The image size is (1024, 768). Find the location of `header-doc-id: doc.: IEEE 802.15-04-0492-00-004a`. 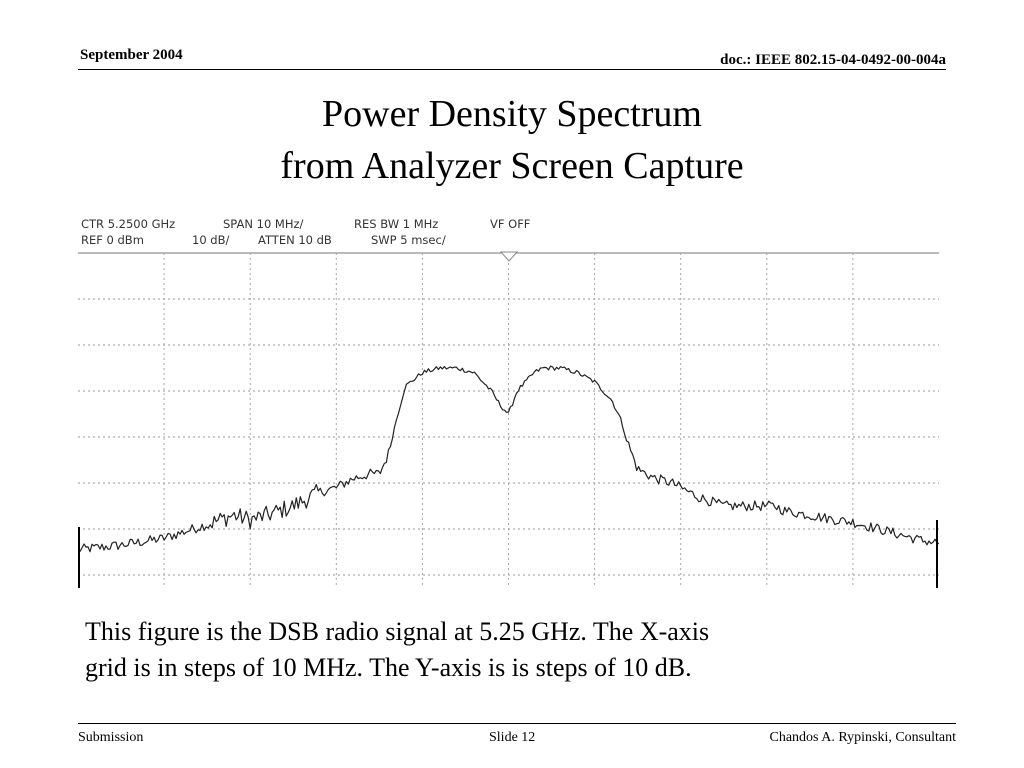

header-doc-id: doc.: IEEE 802.15-04-0492-00-004a is located at coordinates (833, 60).